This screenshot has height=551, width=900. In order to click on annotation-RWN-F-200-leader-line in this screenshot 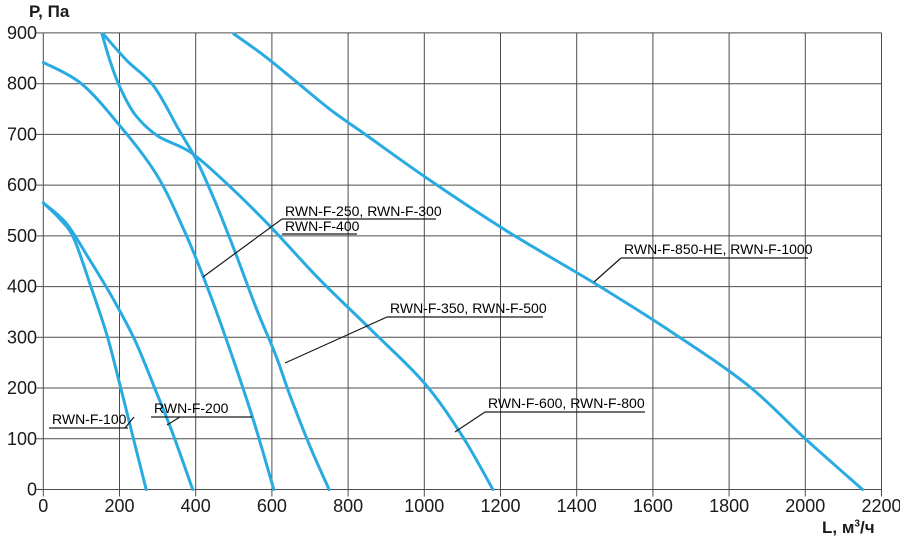, I will do `click(173, 421)`.